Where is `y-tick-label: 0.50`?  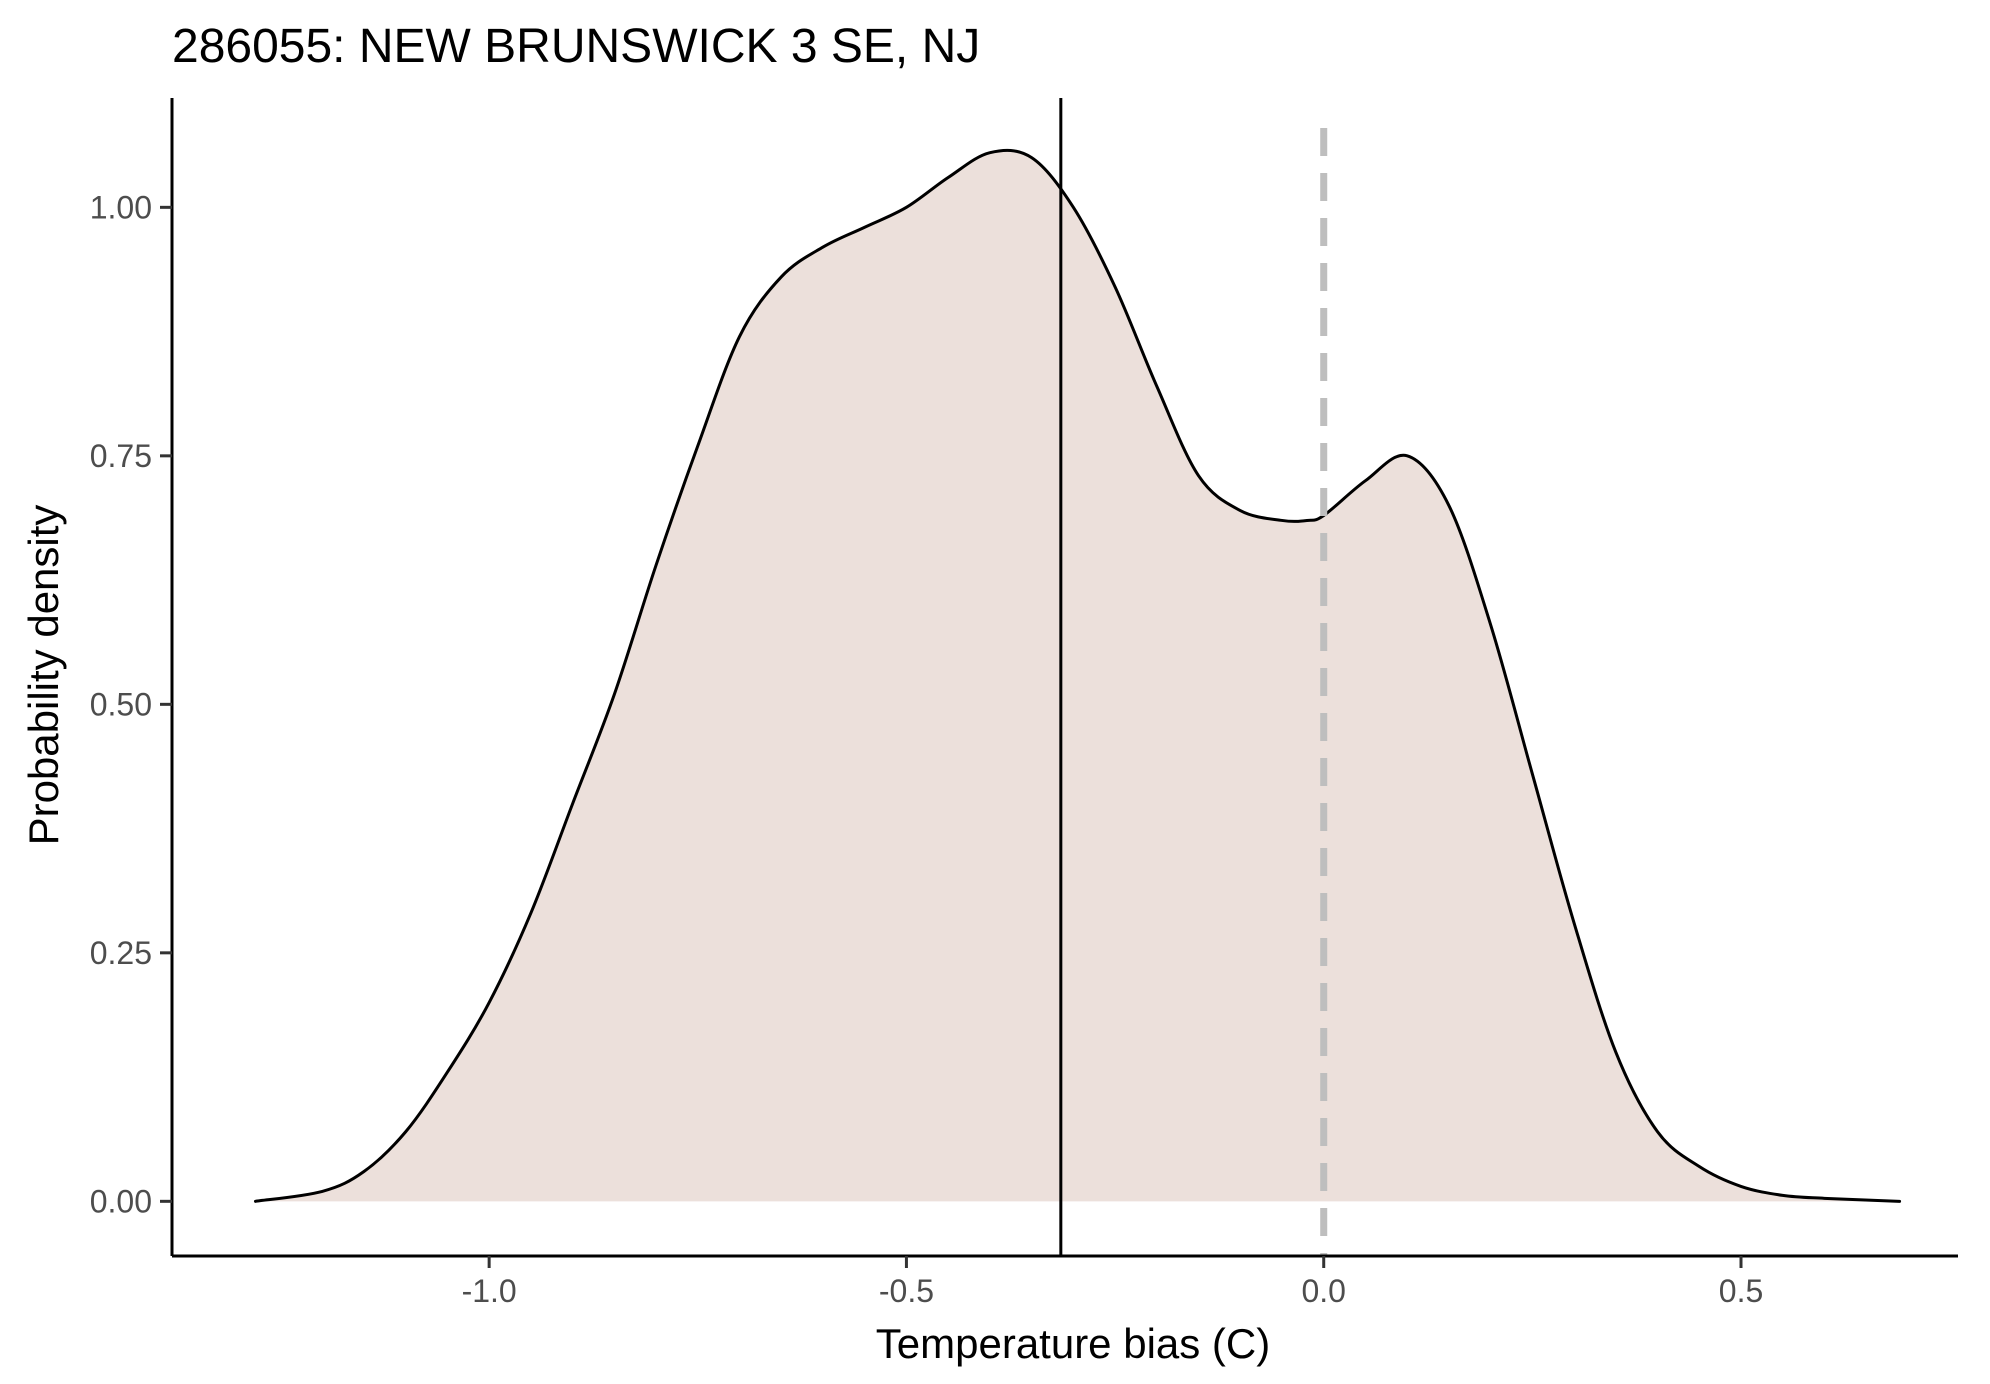
y-tick-label: 0.50 is located at coordinates (121, 704).